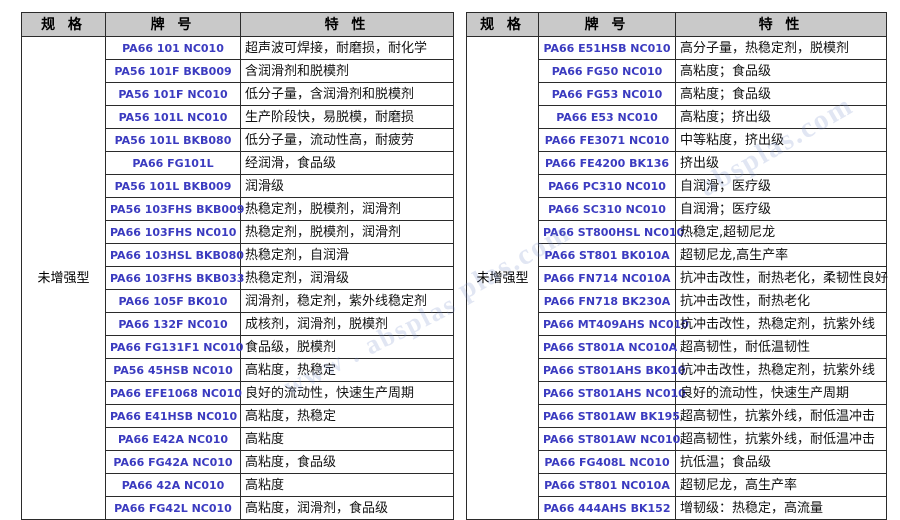 The width and height of the screenshot is (900, 520). Describe the element at coordinates (238, 117) in the screenshot. I see `table-row: PA56 101L NC010 生产阶段快，易脱模，耐磨损` at that location.